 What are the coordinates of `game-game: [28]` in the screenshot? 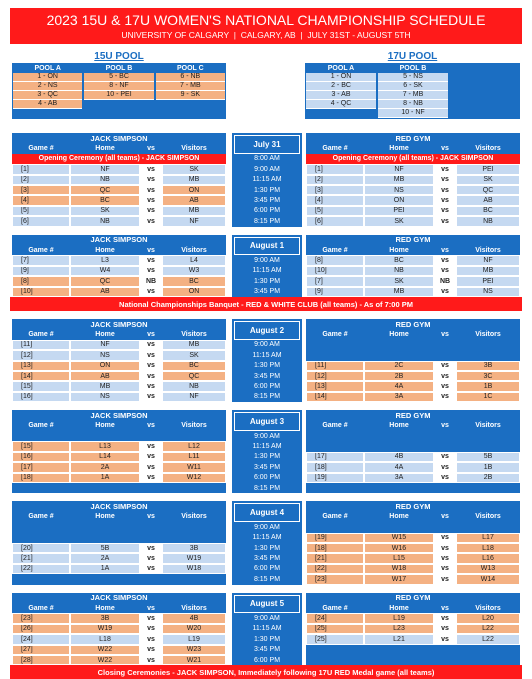 It's located at (41, 660).